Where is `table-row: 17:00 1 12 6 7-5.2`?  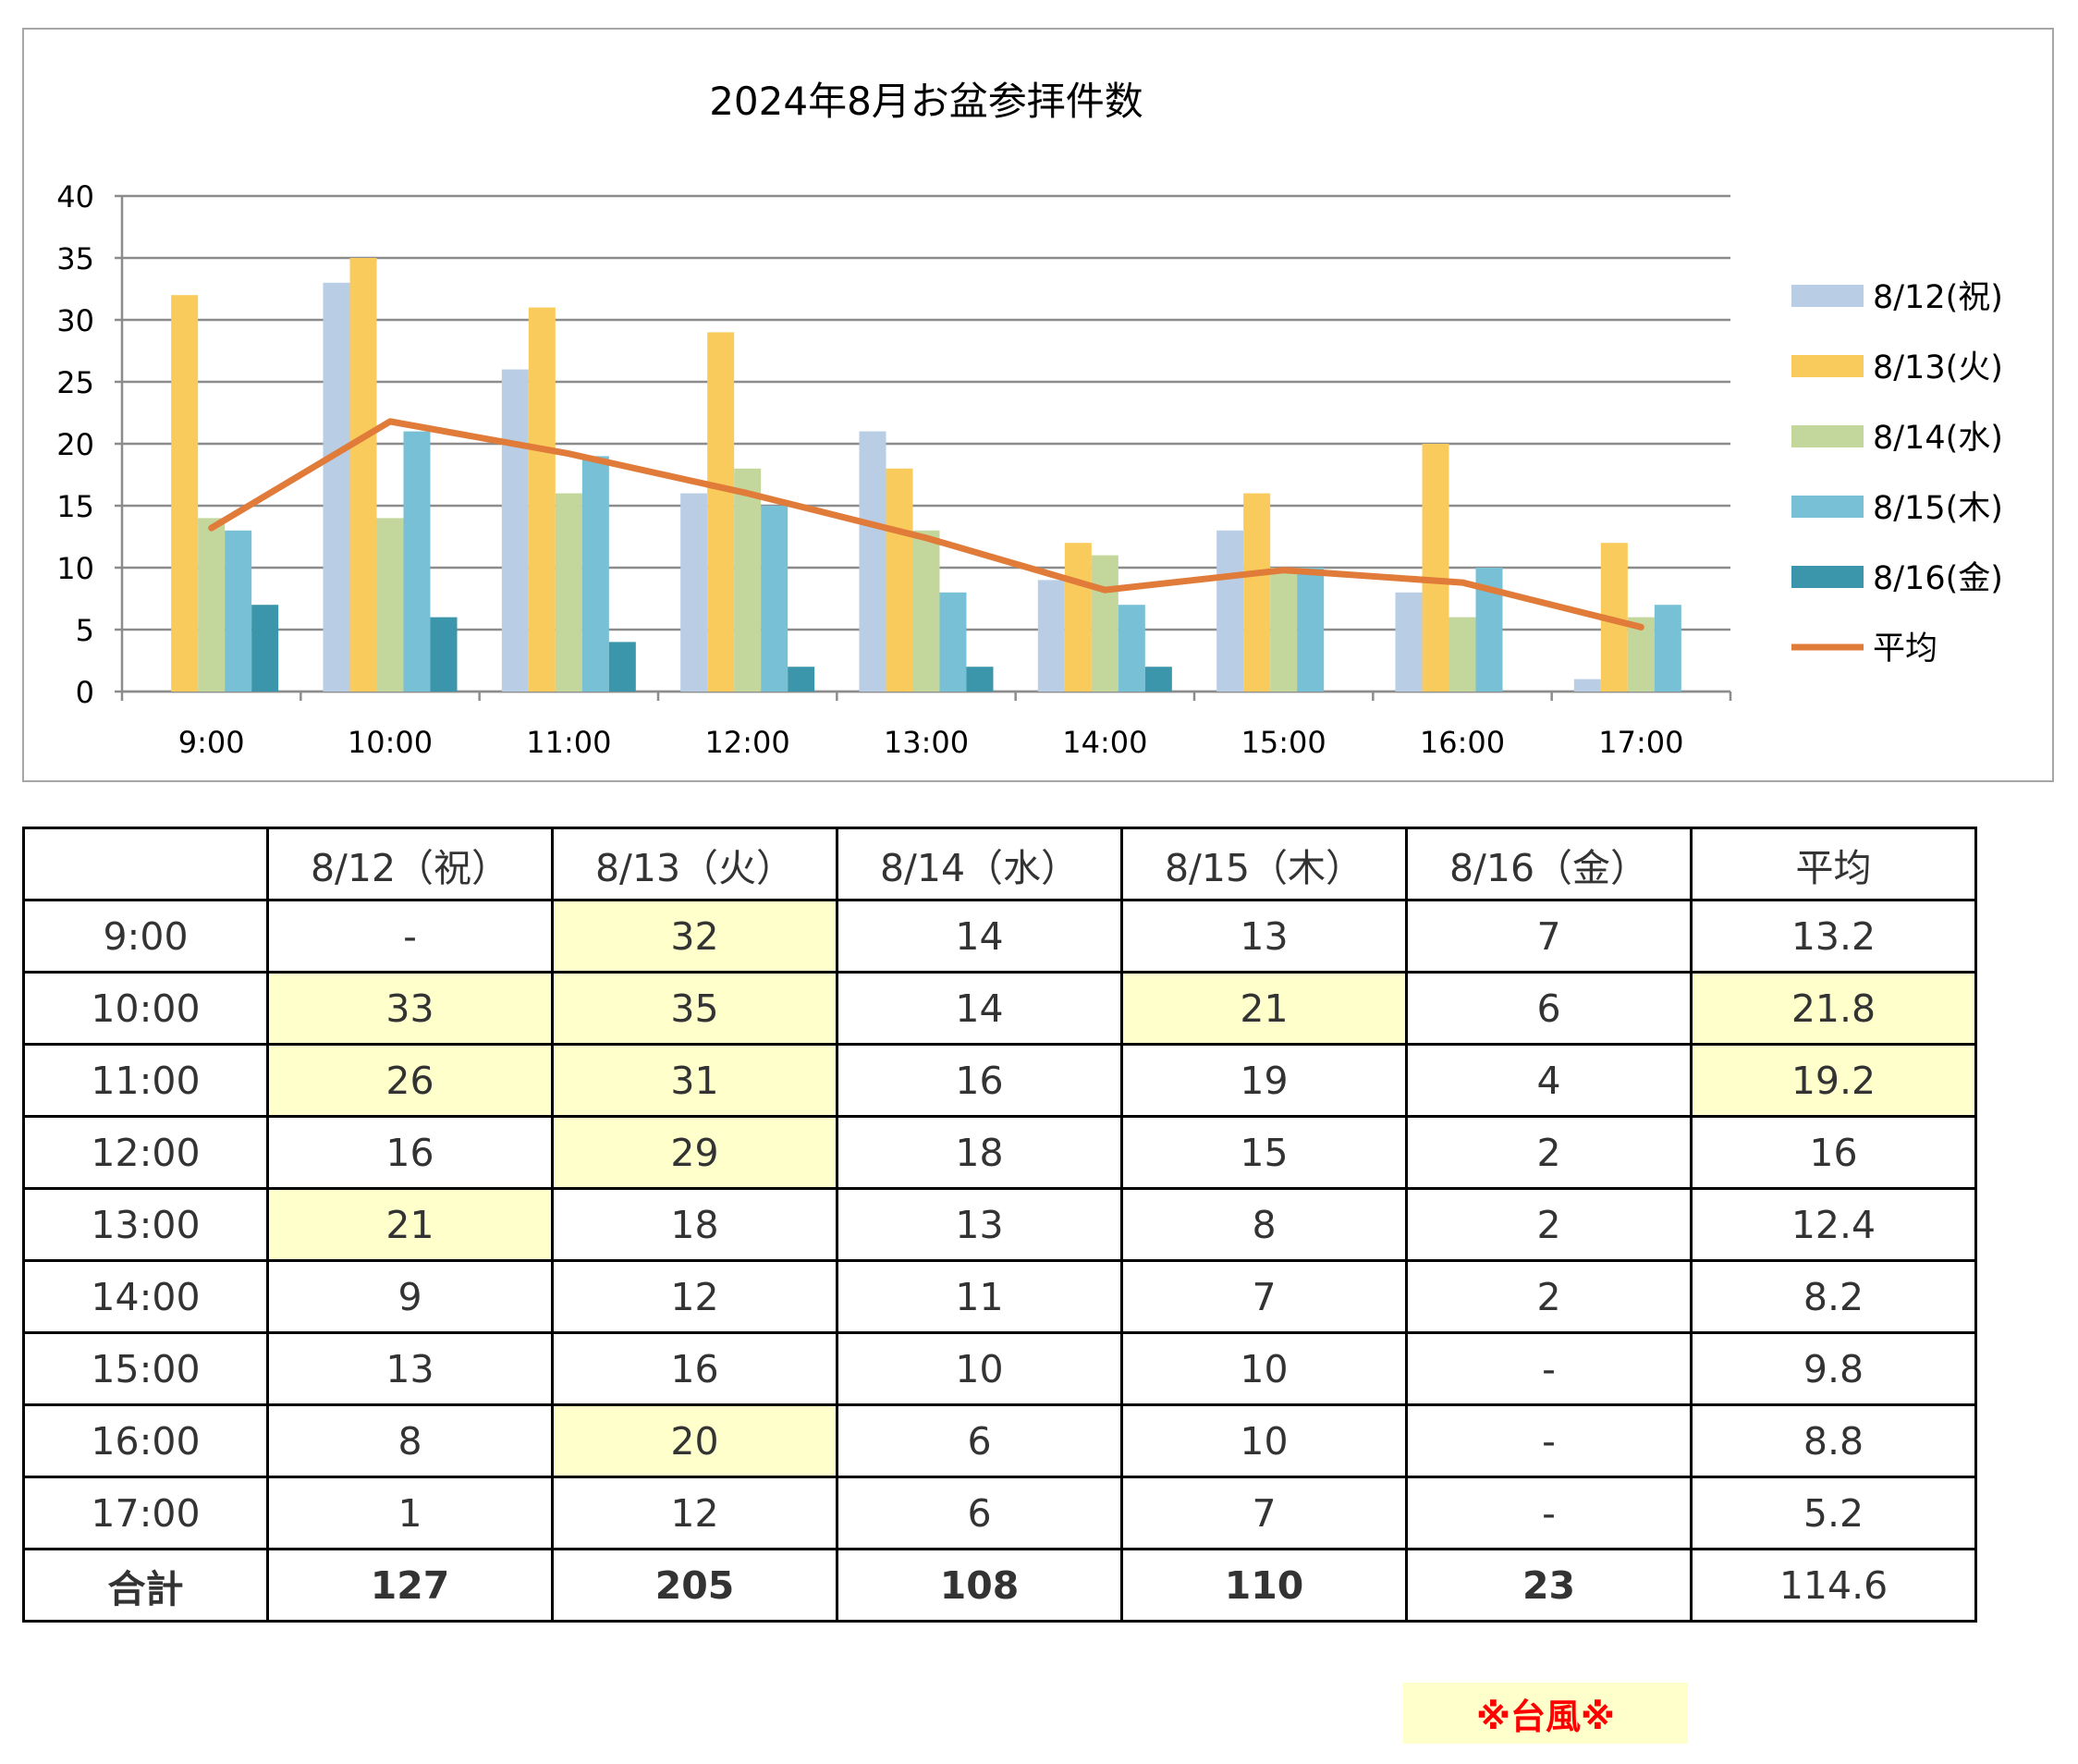
table-row: 17:00 1 12 6 7-5.2 is located at coordinates (999, 1513).